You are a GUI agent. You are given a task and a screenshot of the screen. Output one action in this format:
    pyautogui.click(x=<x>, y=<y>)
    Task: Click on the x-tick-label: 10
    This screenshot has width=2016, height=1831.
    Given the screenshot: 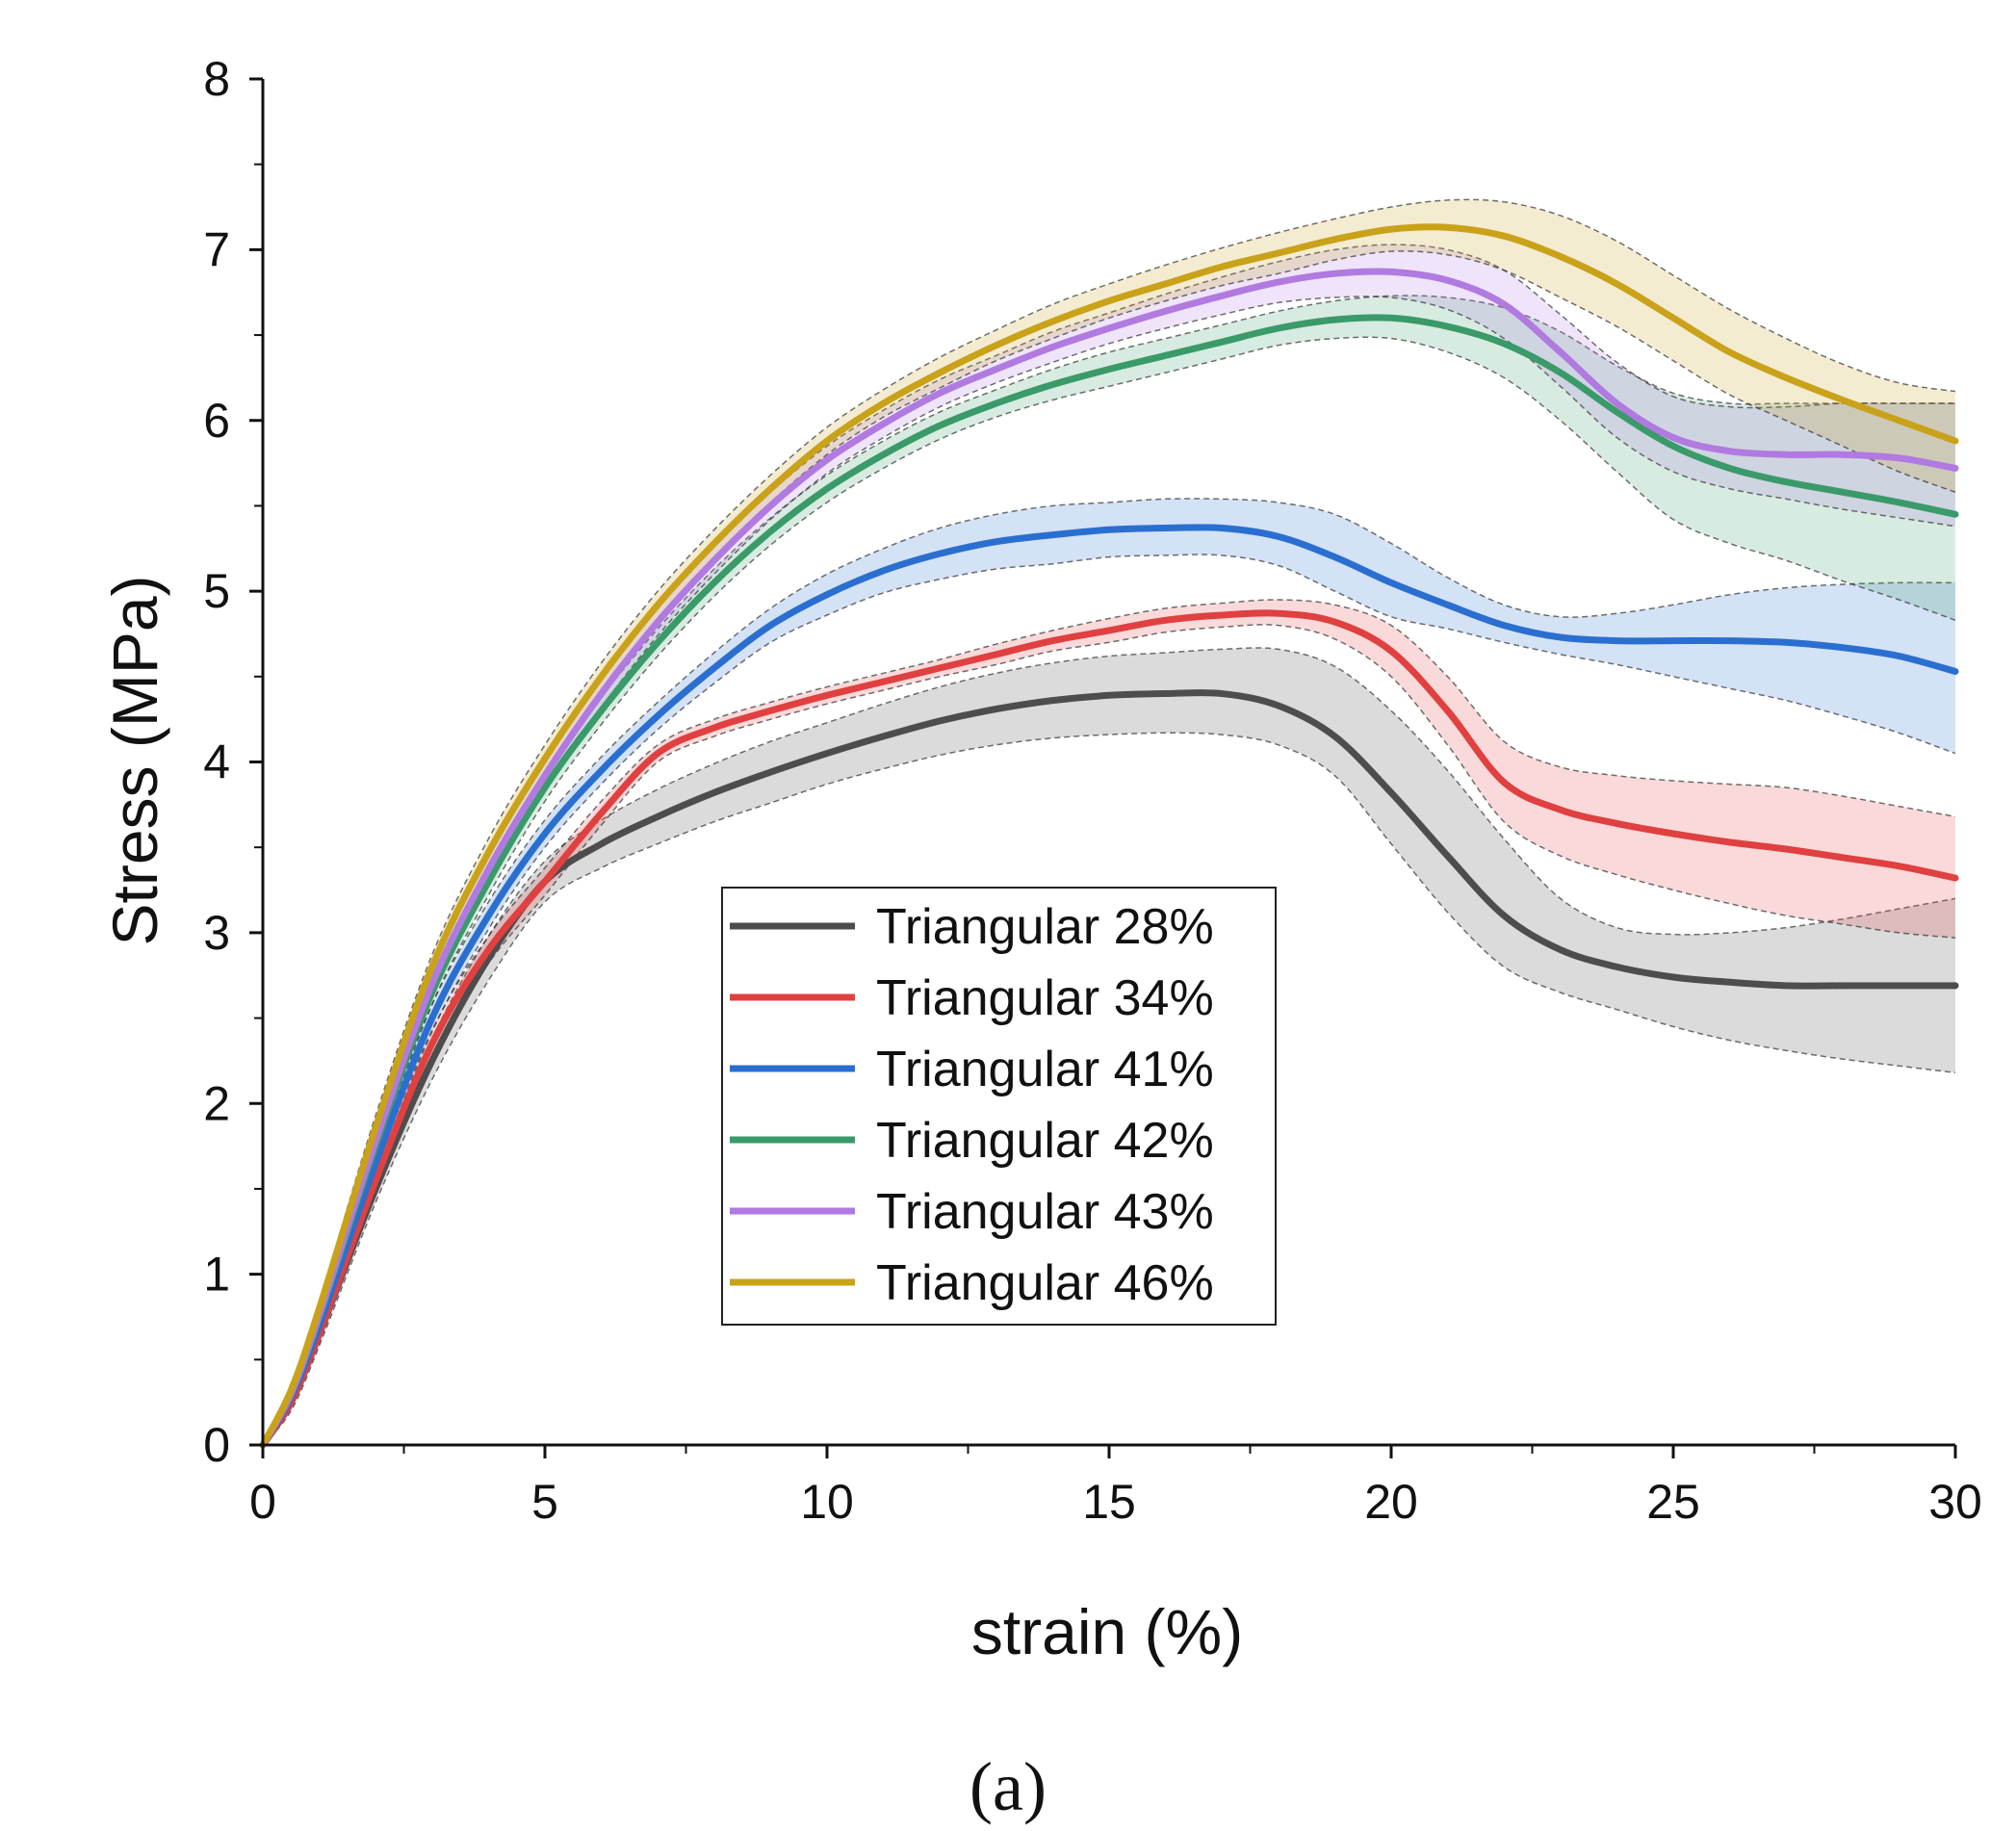 What is the action you would take?
    pyautogui.click(x=827, y=1502)
    